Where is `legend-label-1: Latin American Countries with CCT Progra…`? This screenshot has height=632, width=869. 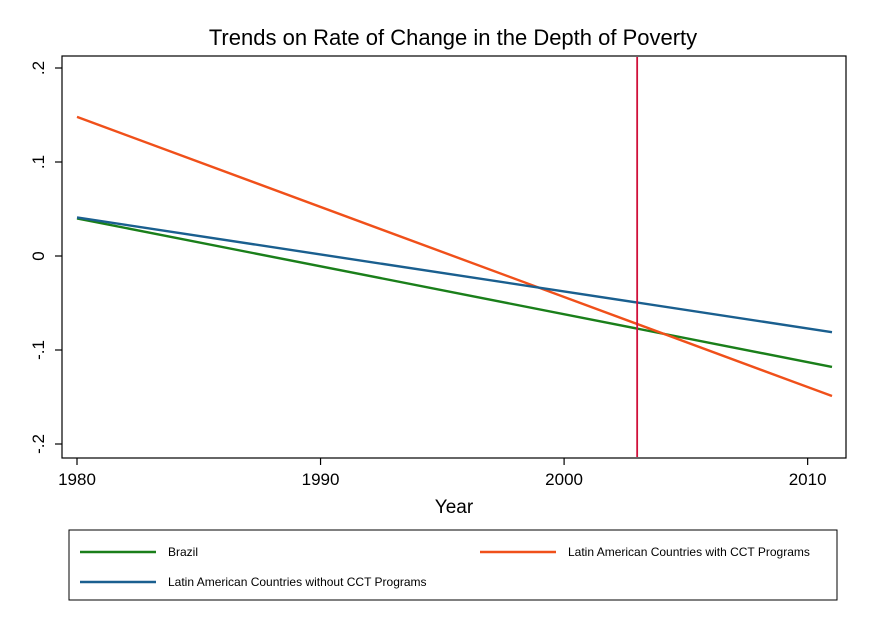
legend-label-1: Latin American Countries with CCT Progra… is located at coordinates (689, 552).